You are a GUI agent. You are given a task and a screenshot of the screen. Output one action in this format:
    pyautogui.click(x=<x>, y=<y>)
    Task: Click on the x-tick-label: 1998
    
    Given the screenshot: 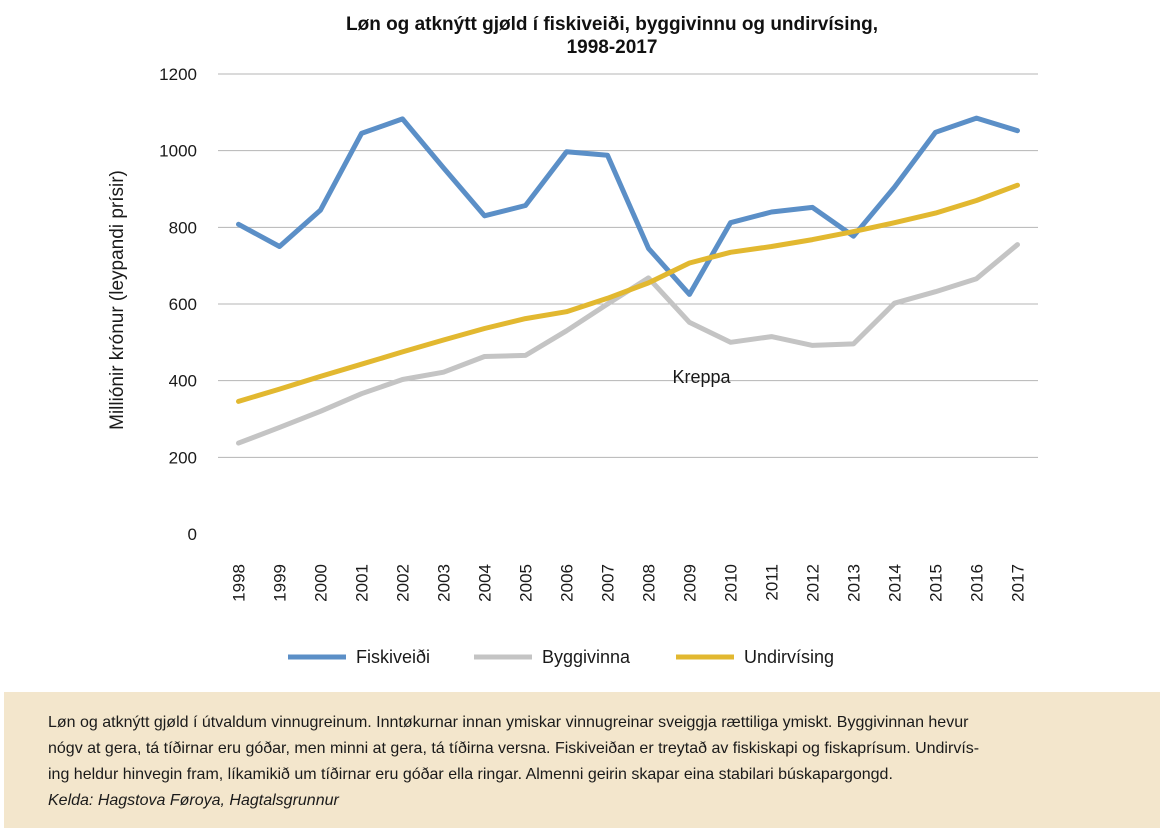 What is the action you would take?
    pyautogui.click(x=239, y=583)
    